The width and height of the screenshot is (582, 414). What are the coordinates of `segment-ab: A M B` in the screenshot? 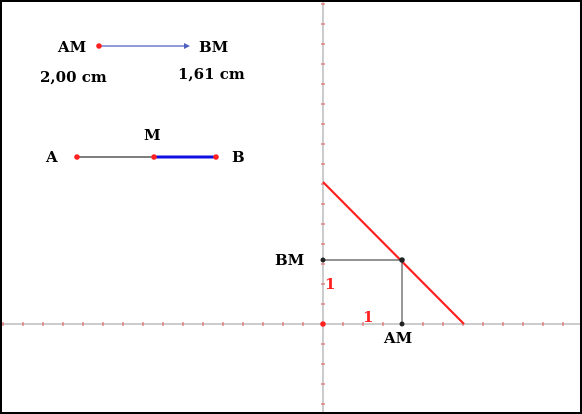 It's located at (145, 146).